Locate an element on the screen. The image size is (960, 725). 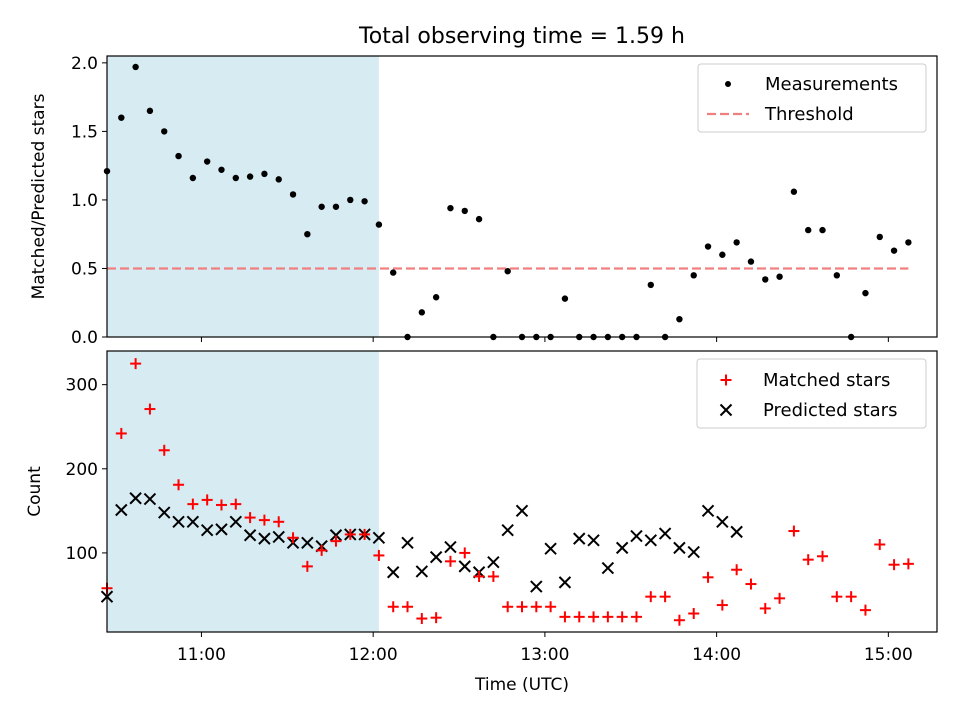
y-tick-label: 2.0 is located at coordinates (84, 64).